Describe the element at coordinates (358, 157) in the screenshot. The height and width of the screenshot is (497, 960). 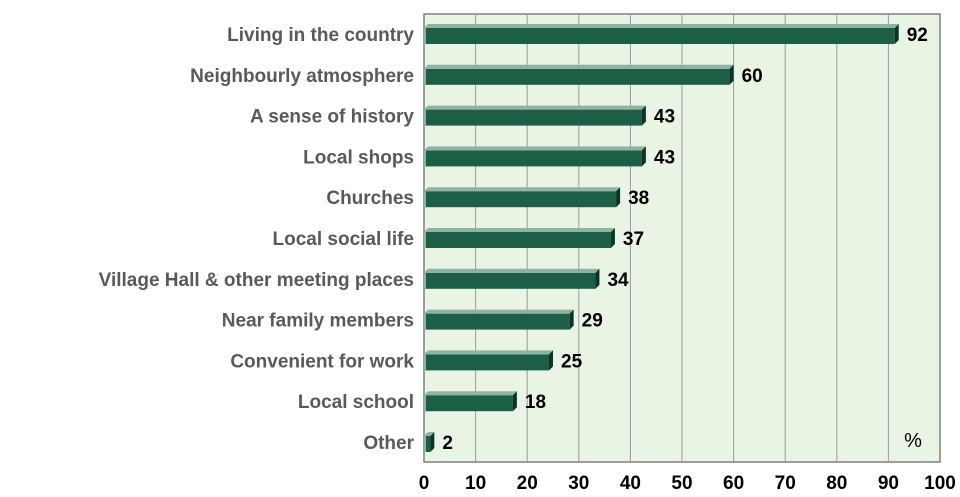
I see `category-label: Local shops` at that location.